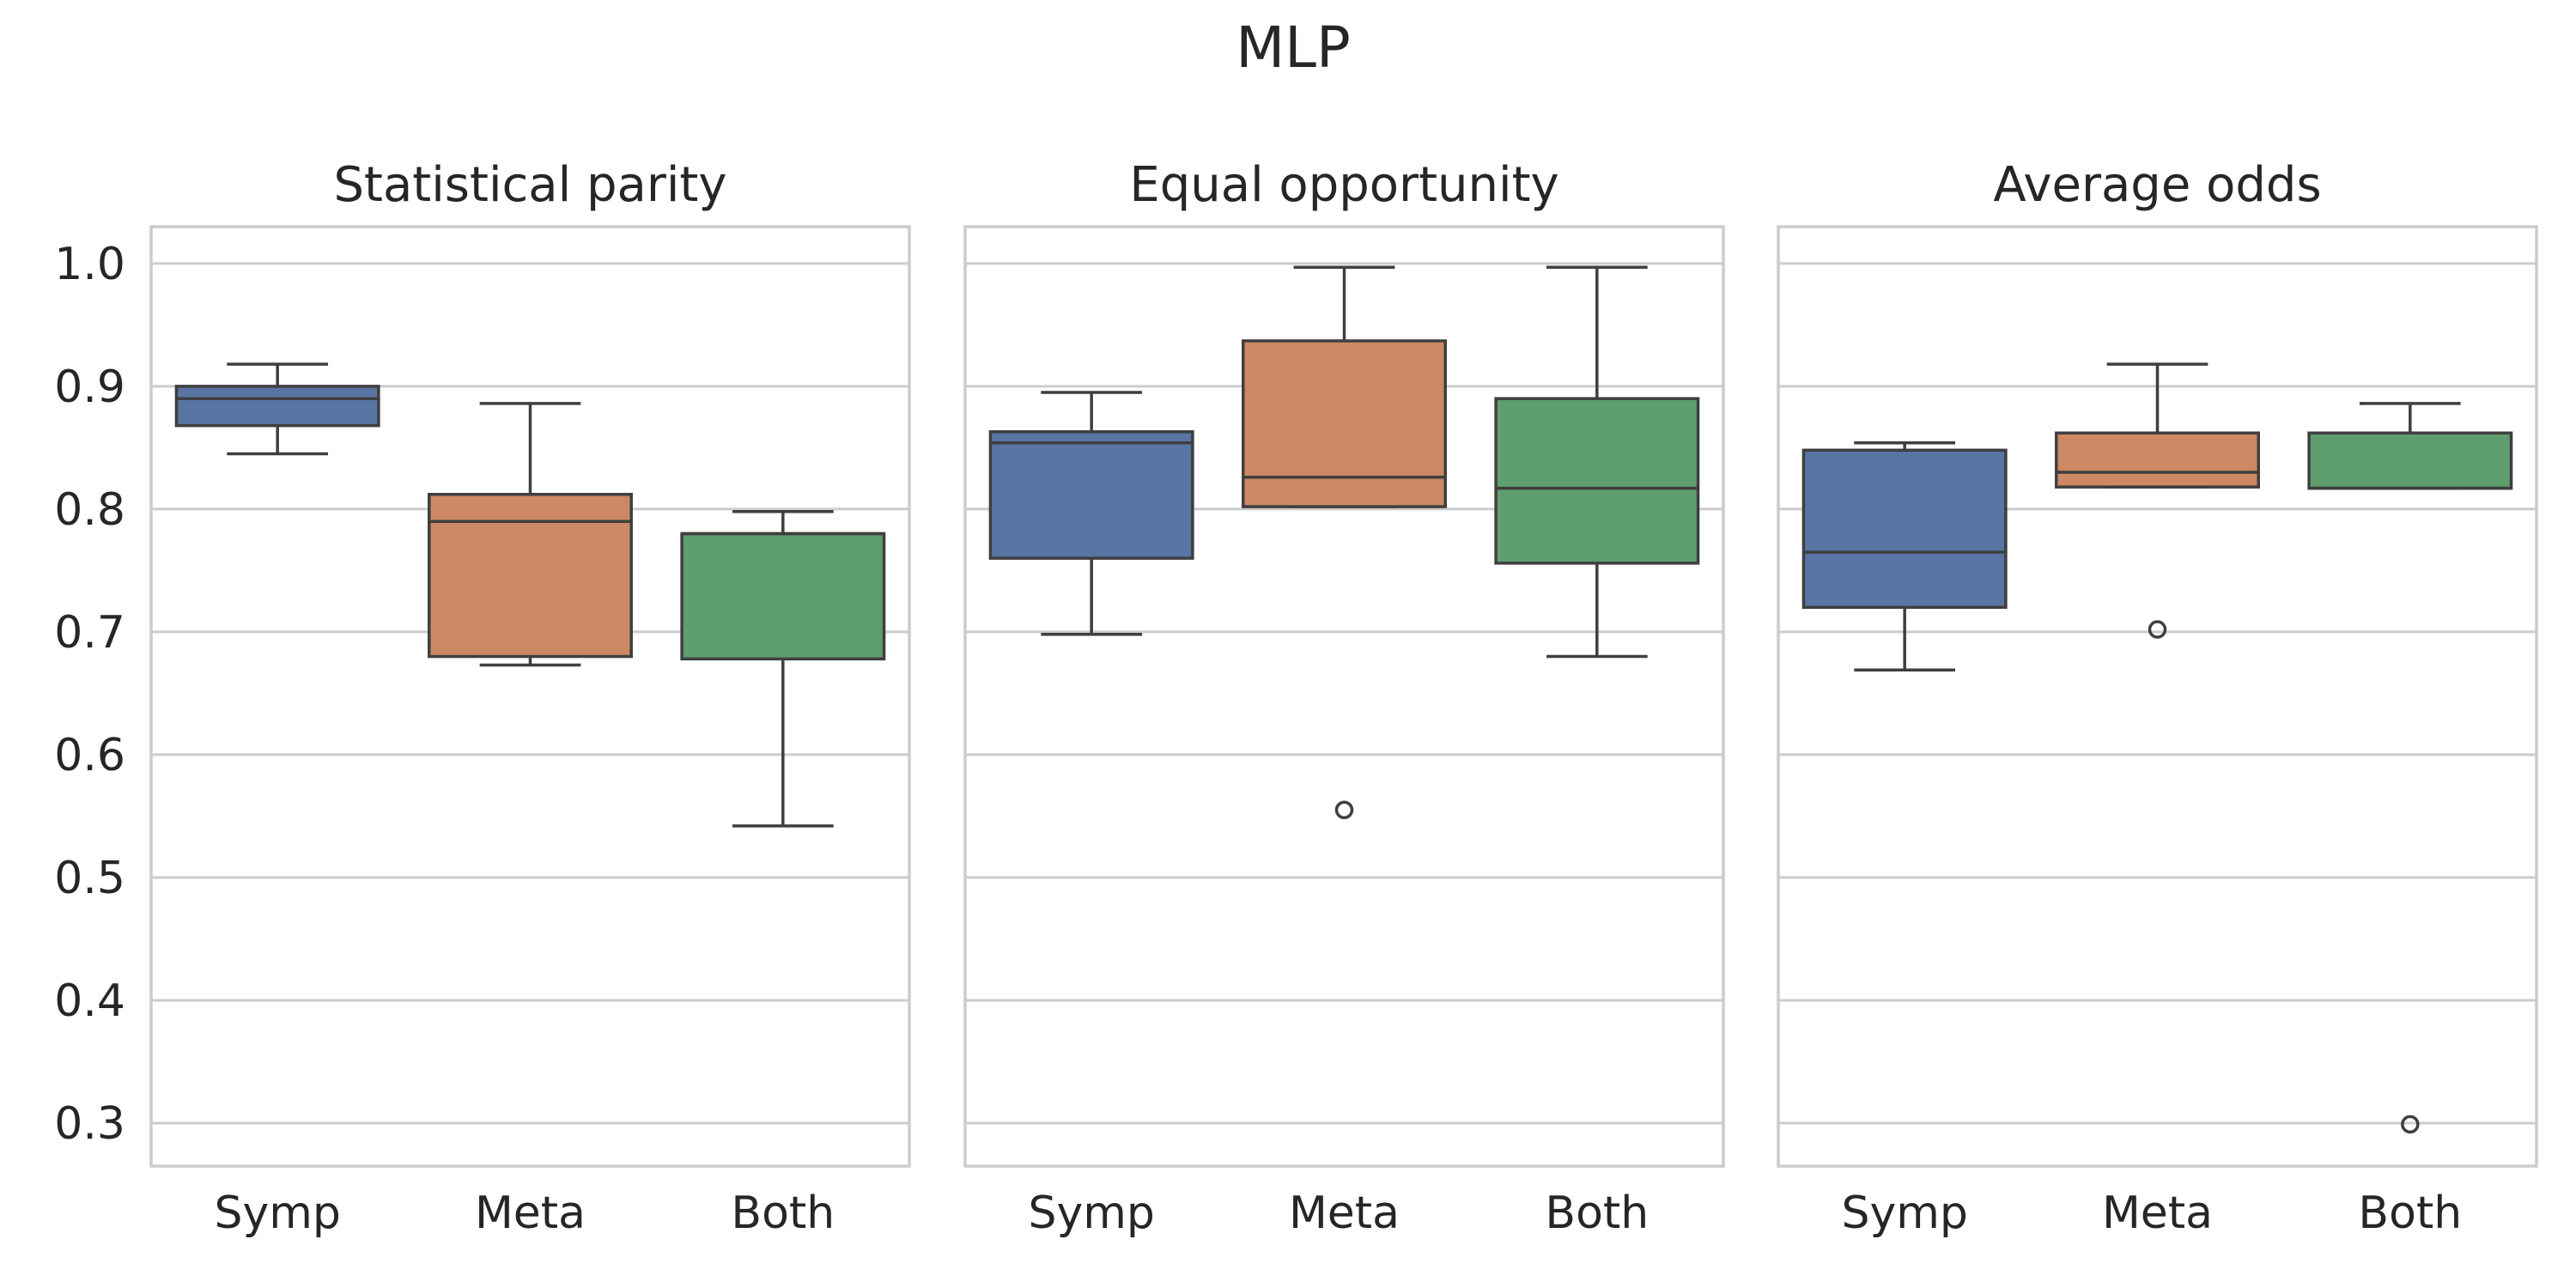 This screenshot has width=2576, height=1288. What do you see at coordinates (1343, 185) in the screenshot?
I see `panel-title: Equal opportunity` at bounding box center [1343, 185].